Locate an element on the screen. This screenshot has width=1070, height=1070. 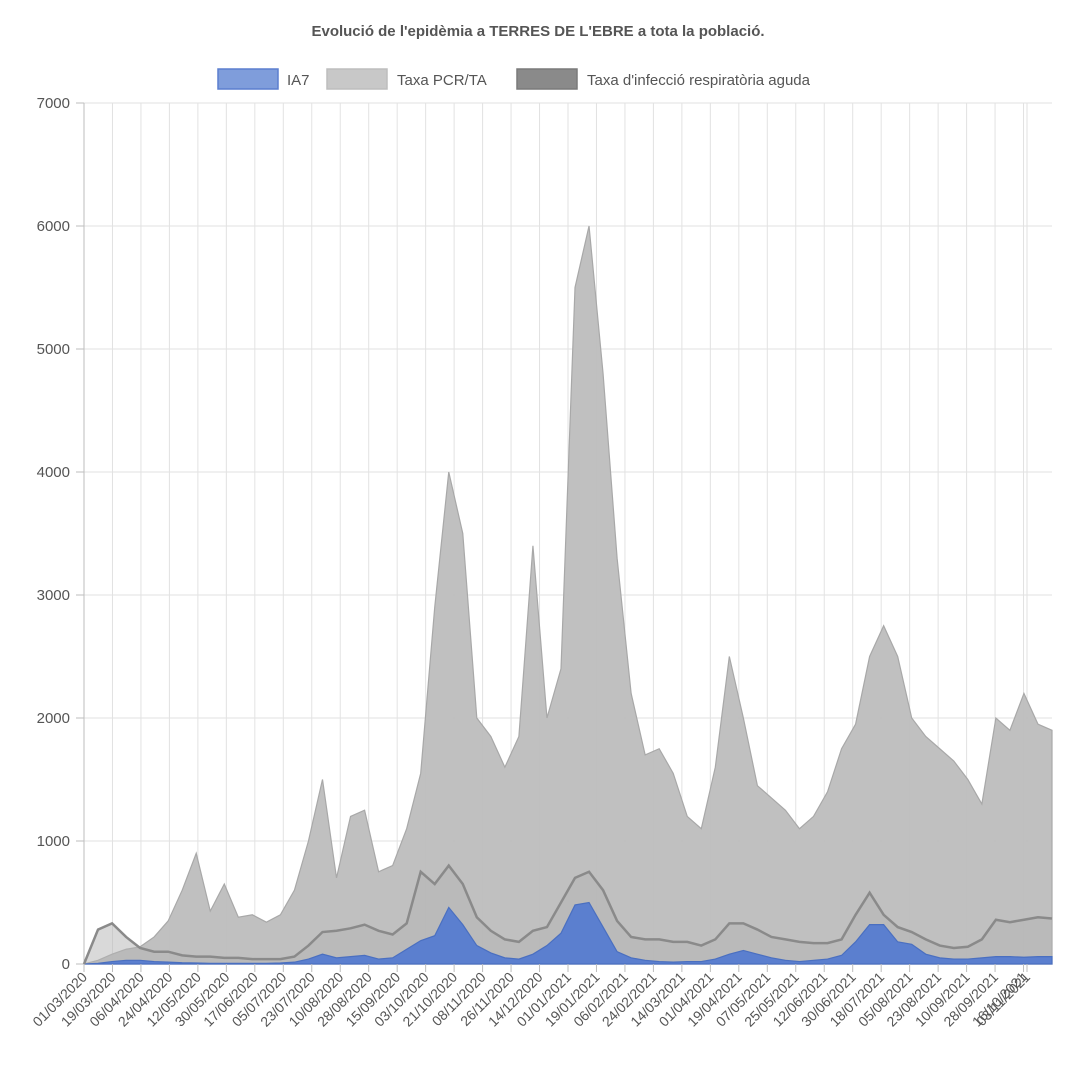
y-tick-label: 7000 is located at coordinates (53, 103).